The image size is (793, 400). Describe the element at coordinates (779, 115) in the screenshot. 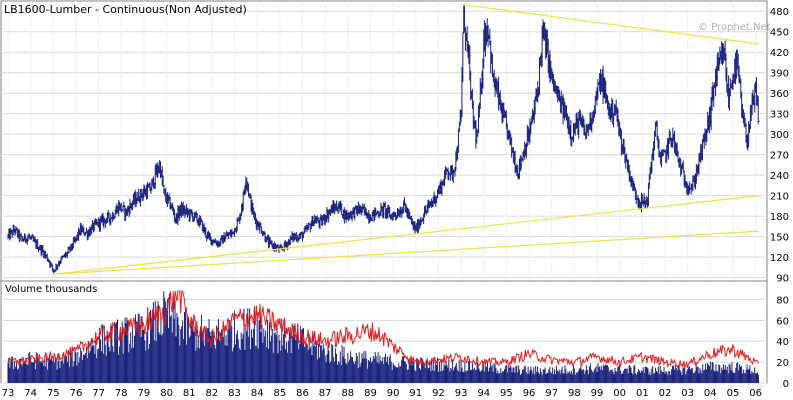

I see `price-tick-label: 330` at that location.